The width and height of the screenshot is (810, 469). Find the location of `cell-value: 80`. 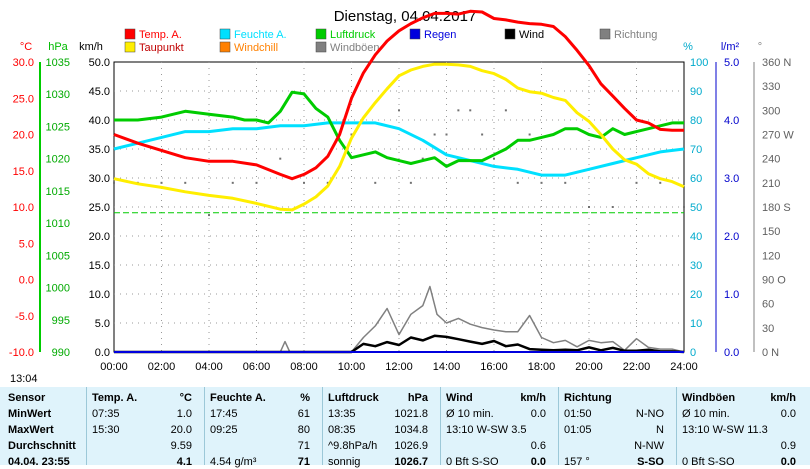

cell-value: 80 is located at coordinates (303, 430).